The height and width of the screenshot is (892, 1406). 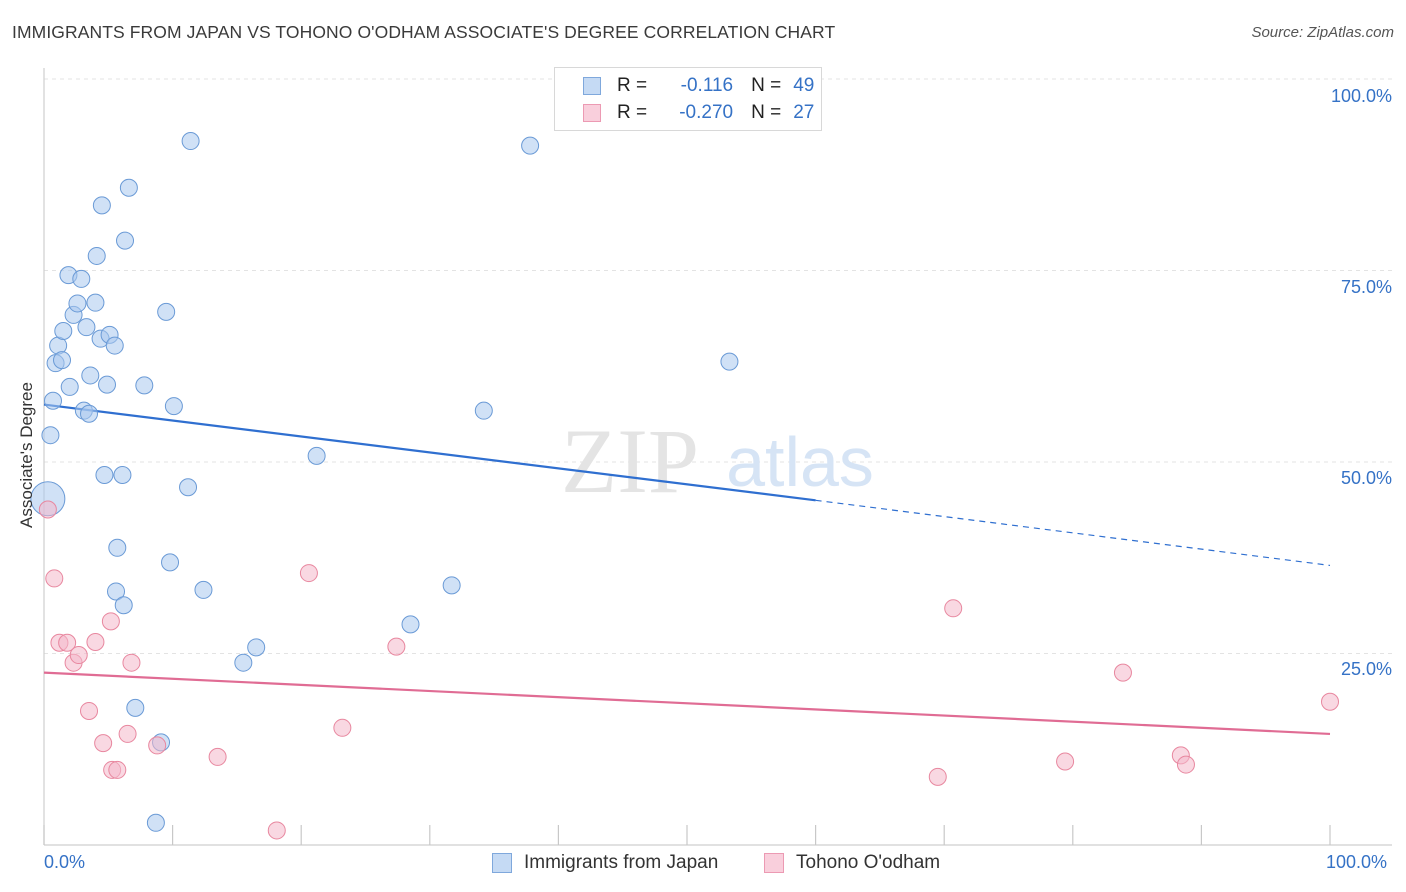 I want to click on x-tick-left: 0.0%, so click(x=65, y=862).